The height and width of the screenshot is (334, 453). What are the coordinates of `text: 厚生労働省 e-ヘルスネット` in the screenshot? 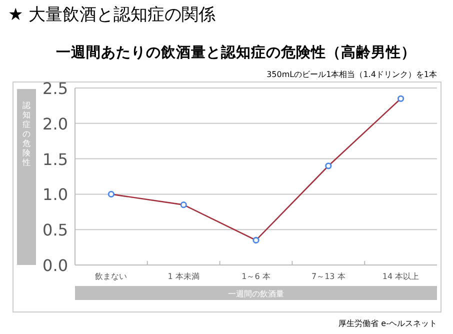 It's located at (387, 323).